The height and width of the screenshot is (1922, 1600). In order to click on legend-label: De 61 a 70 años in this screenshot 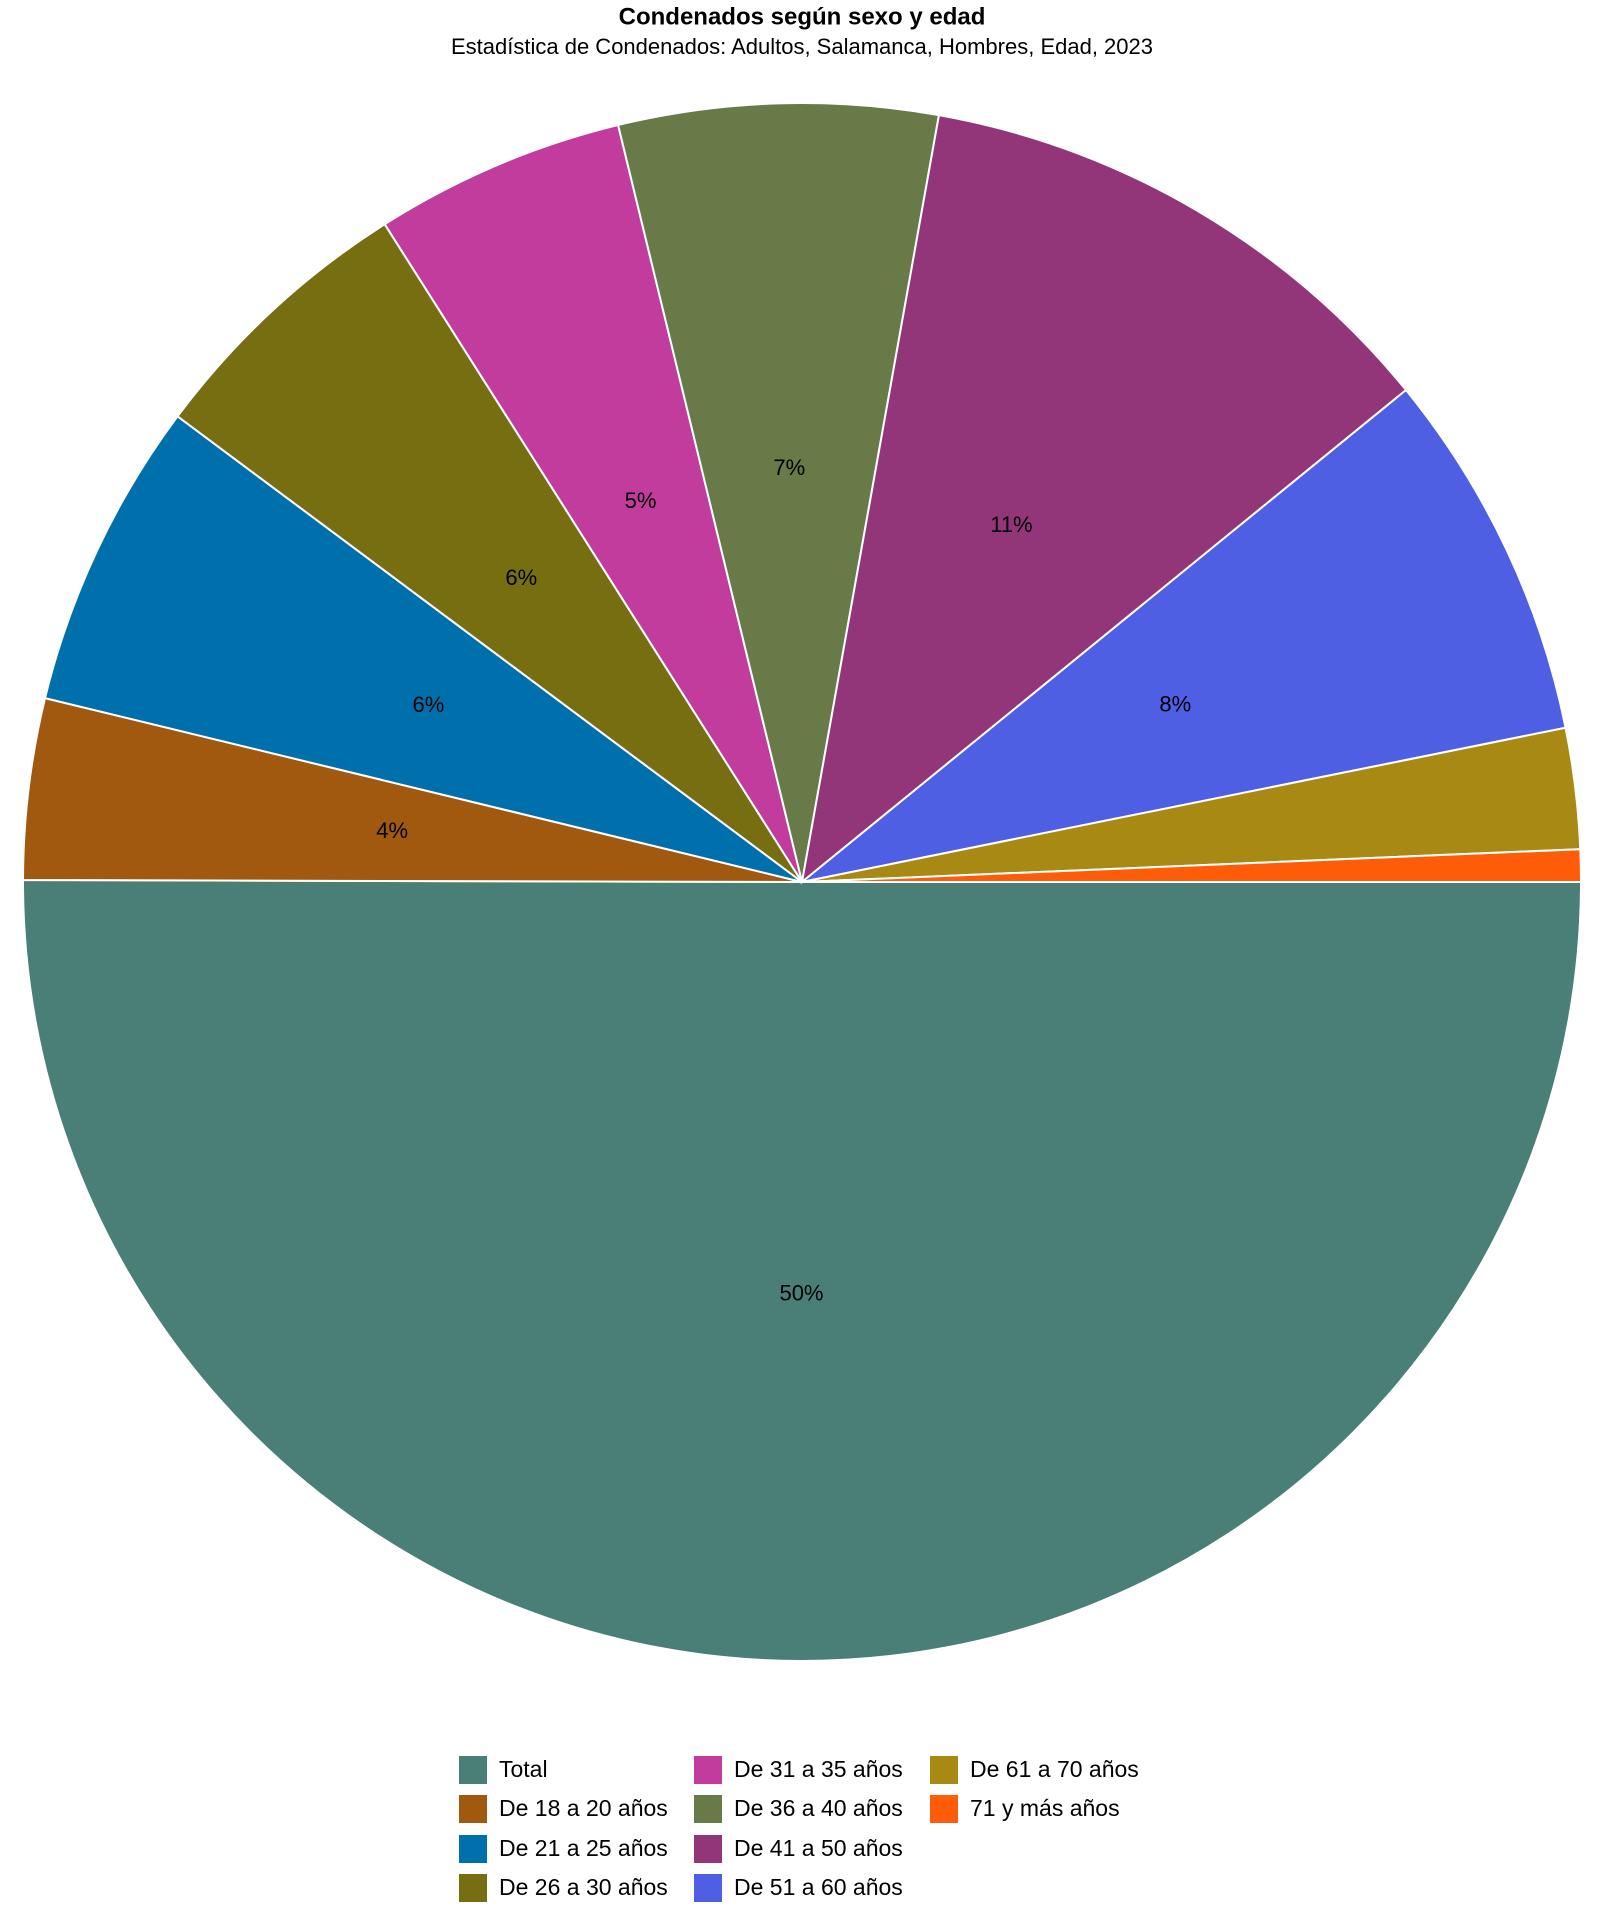, I will do `click(1054, 1769)`.